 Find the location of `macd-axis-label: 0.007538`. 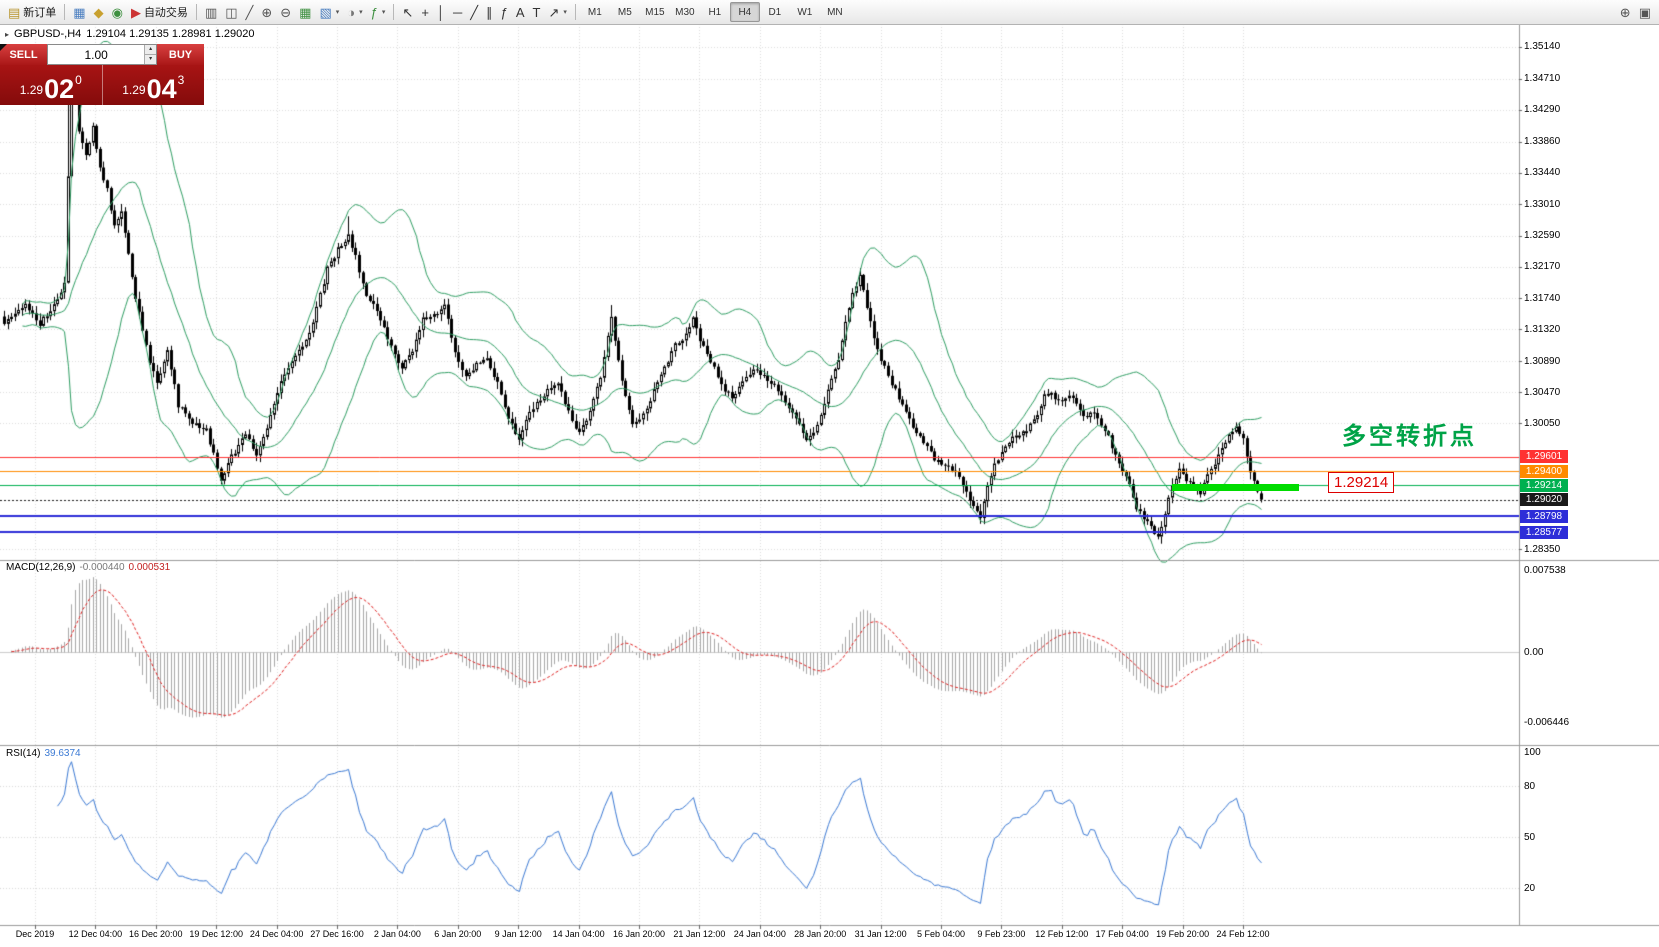

macd-axis-label: 0.007538 is located at coordinates (1545, 570).